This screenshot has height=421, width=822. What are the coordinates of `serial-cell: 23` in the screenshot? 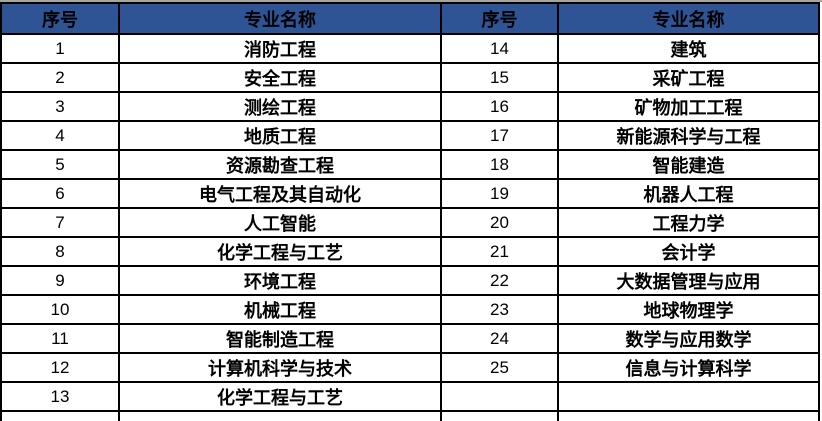 It's located at (499, 309).